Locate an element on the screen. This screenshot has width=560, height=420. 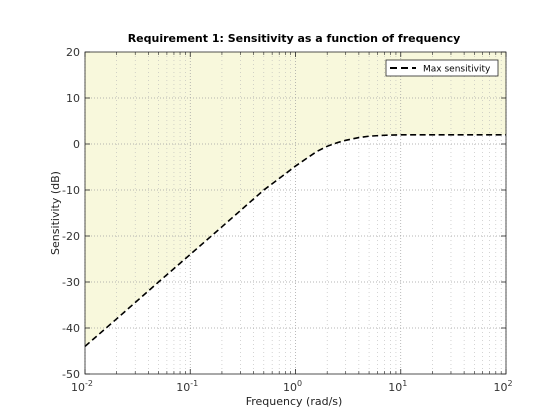
x-tick-label: 10⁻² is located at coordinates (82, 386).